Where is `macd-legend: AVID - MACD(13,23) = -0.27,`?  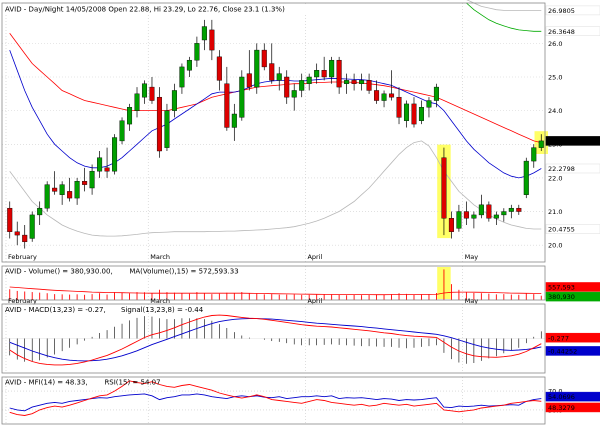 macd-legend: AVID - MACD(13,23) = -0.27, is located at coordinates (55, 310).